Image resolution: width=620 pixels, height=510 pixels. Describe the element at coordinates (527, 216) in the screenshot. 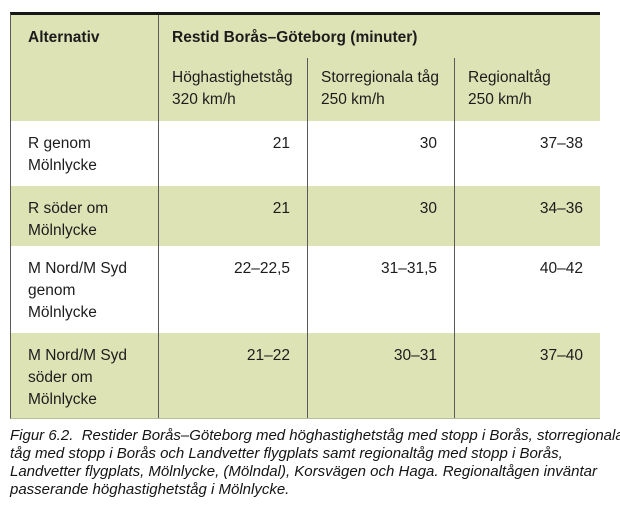

I see `value-cell: 34–36` at that location.